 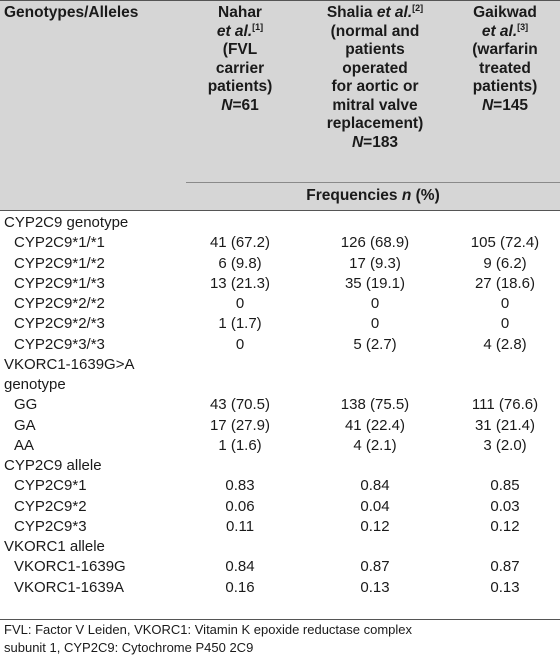 I want to click on row-label: CYP2C9*1/*1, so click(x=59, y=243).